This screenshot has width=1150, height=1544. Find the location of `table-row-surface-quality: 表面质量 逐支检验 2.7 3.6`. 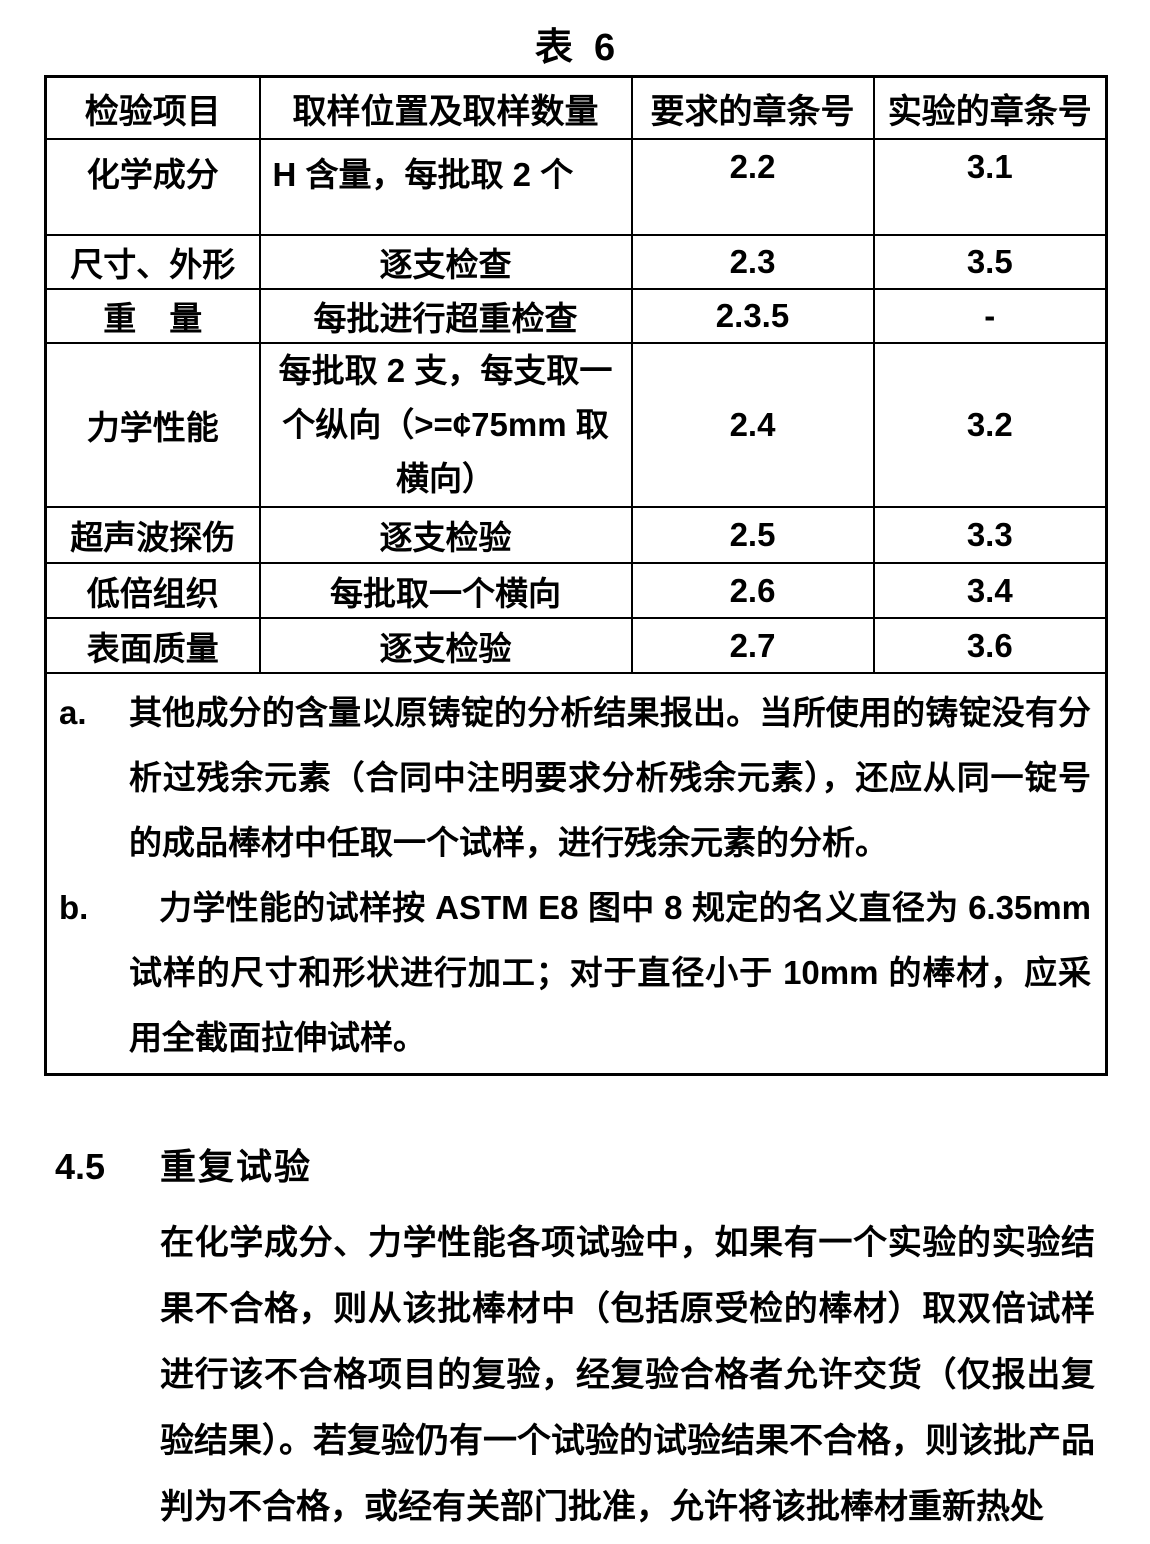

table-row-surface-quality: 表面质量 逐支检验 2.7 3.6 is located at coordinates (576, 645).